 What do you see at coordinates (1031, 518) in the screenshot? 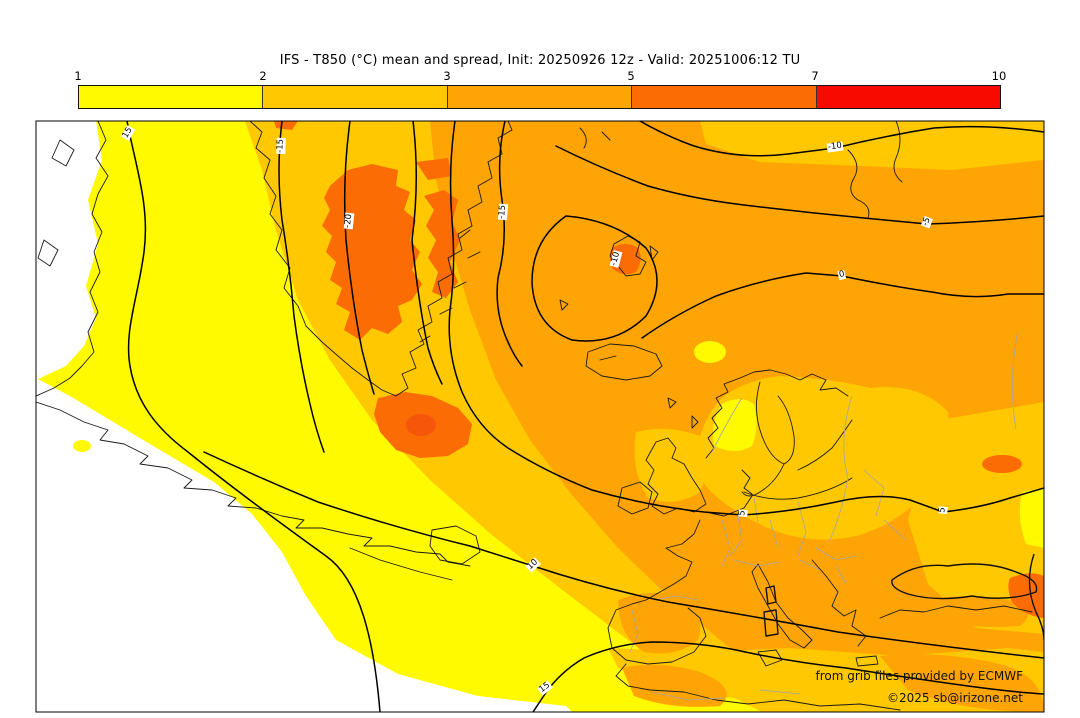
I see `fill-yellow-right-edge` at bounding box center [1031, 518].